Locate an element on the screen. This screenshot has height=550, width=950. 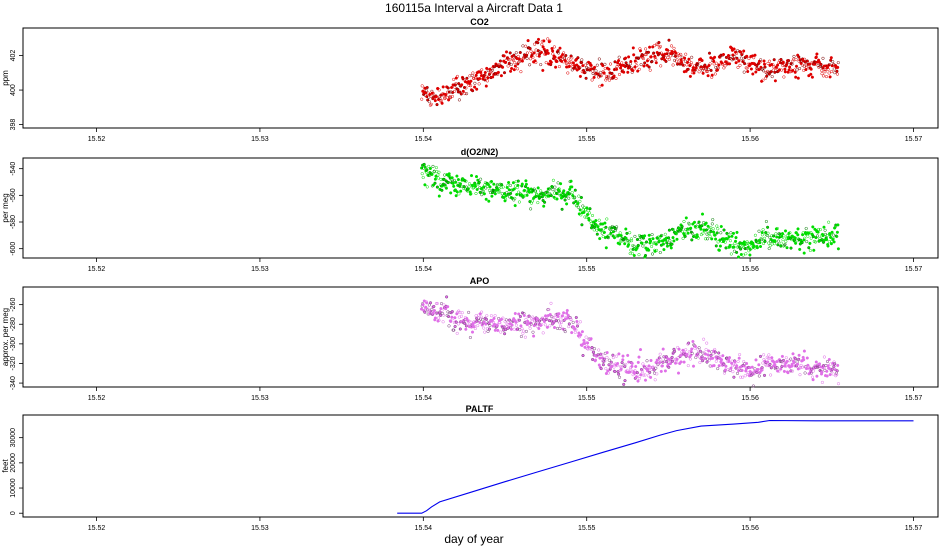
do2n2-y-axis-label: per meg is located at coordinates (5, 207).